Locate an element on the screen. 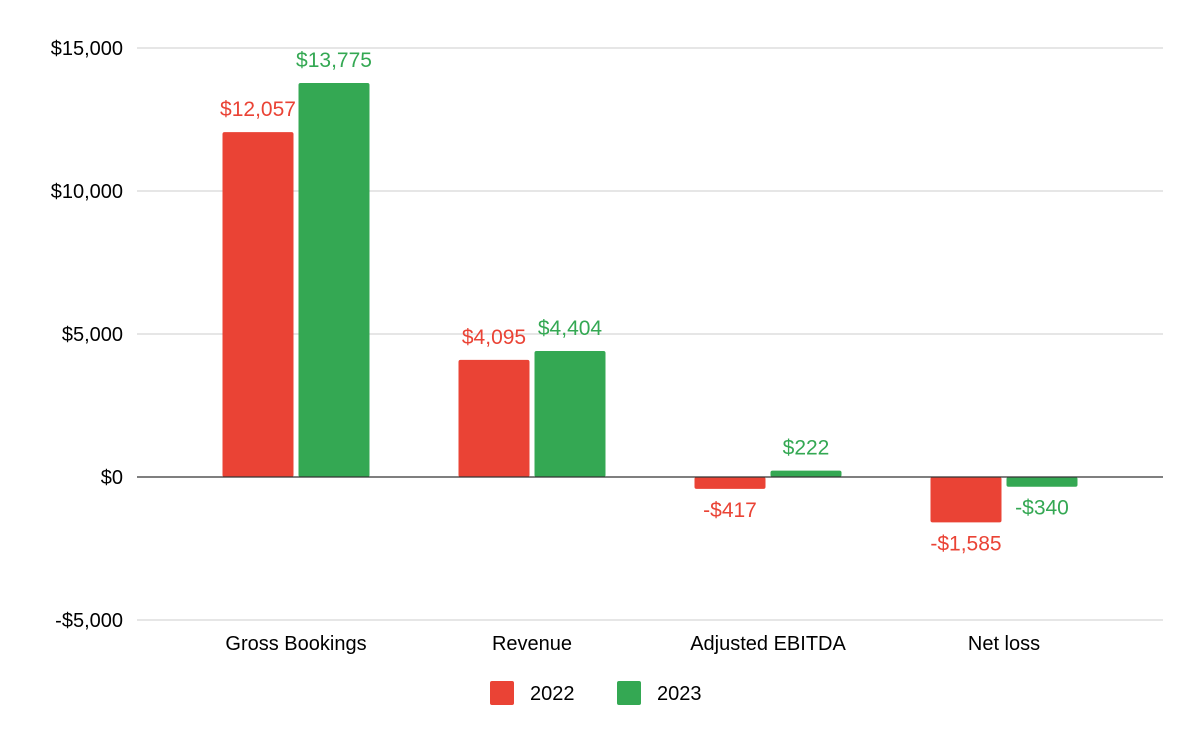 The height and width of the screenshot is (742, 1200). legend-swatch-2022 is located at coordinates (502, 693).